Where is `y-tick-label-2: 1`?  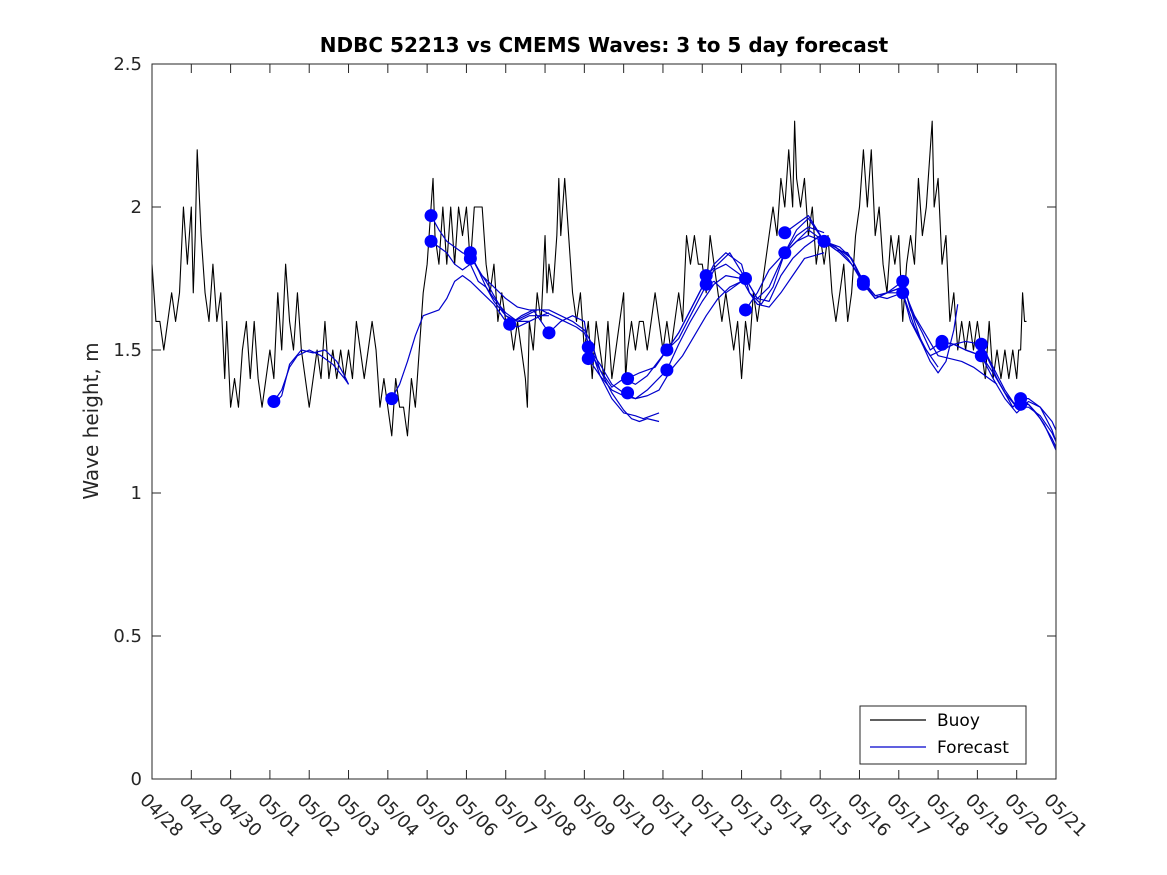 y-tick-label-2: 1 is located at coordinates (136, 493).